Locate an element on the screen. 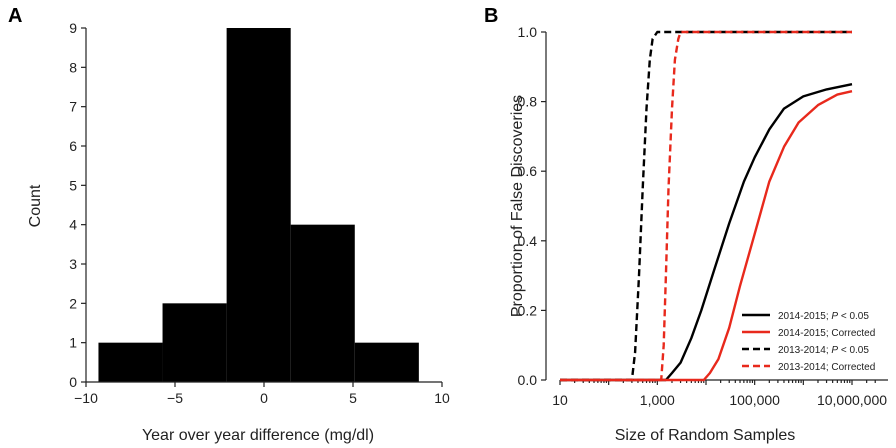  legend-label-1: 2014-2015; Corrected is located at coordinates (826, 333).